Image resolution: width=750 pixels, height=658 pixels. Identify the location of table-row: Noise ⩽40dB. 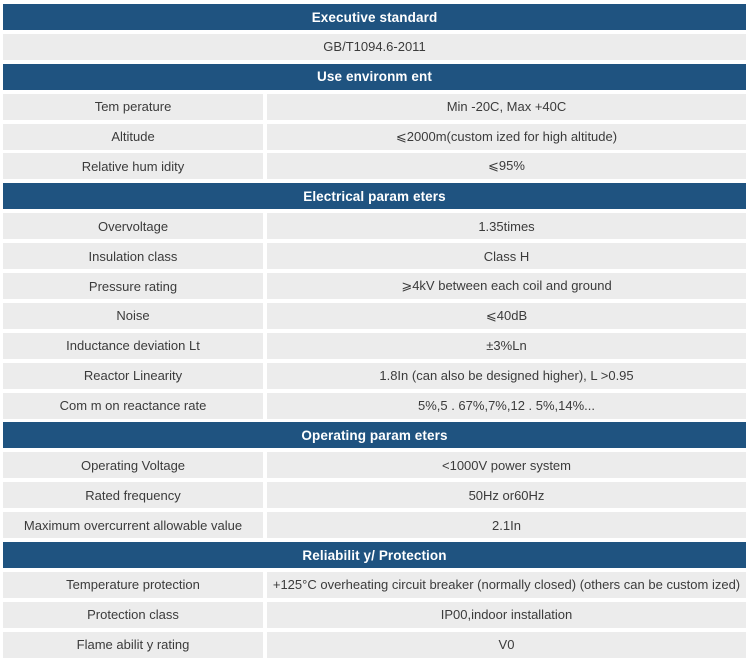
(374, 315).